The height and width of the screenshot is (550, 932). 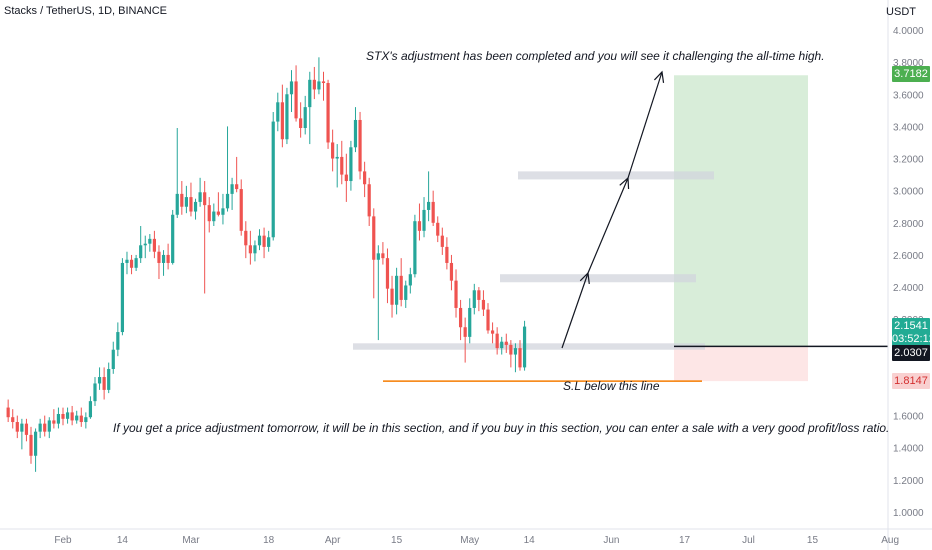 What do you see at coordinates (63, 540) in the screenshot?
I see `x-tick-label: Feb` at bounding box center [63, 540].